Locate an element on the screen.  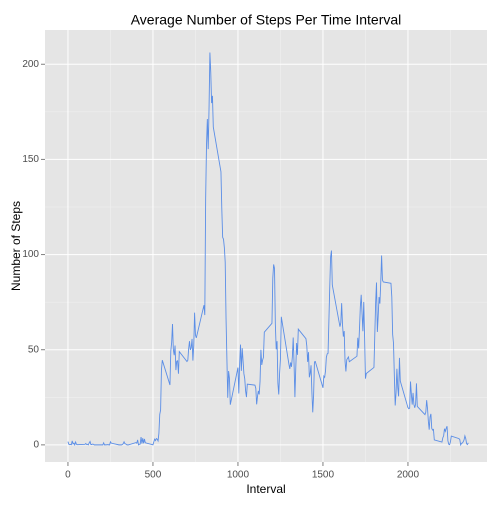
x-tick-label: 1500 is located at coordinates (323, 475).